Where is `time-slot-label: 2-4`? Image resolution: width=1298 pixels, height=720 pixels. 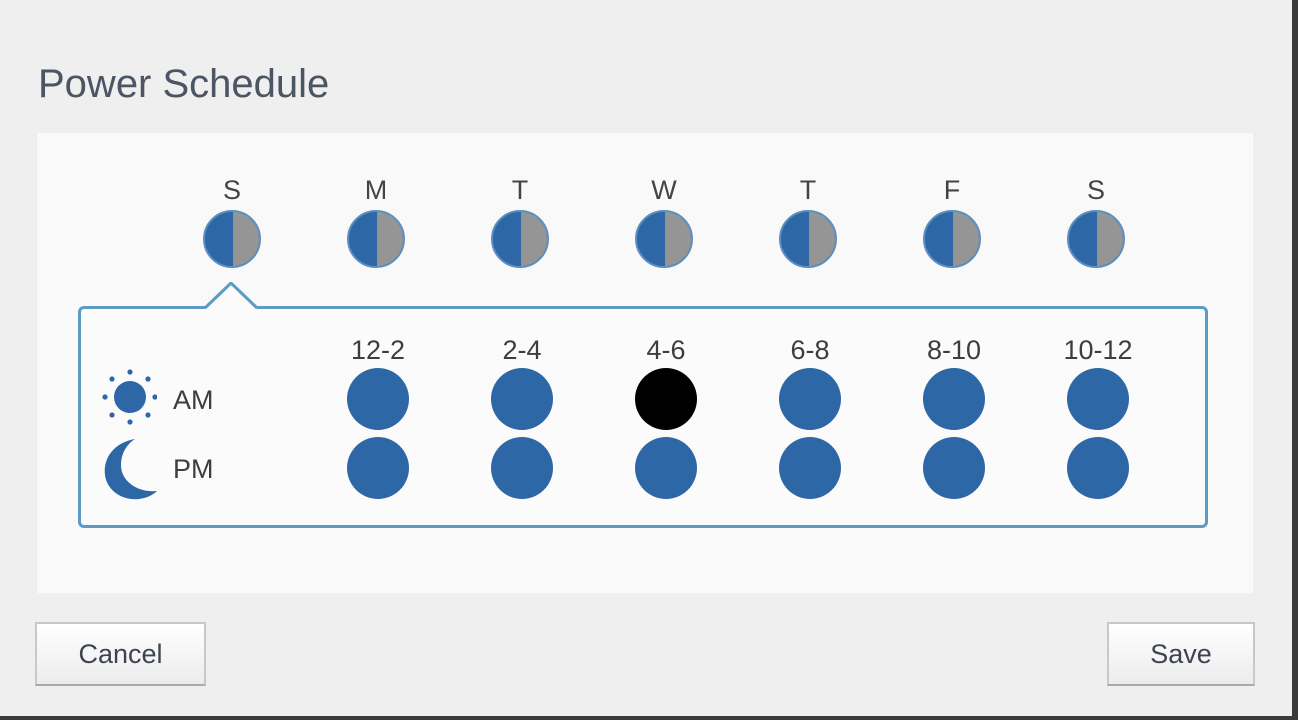
time-slot-label: 2-4 is located at coordinates (522, 350).